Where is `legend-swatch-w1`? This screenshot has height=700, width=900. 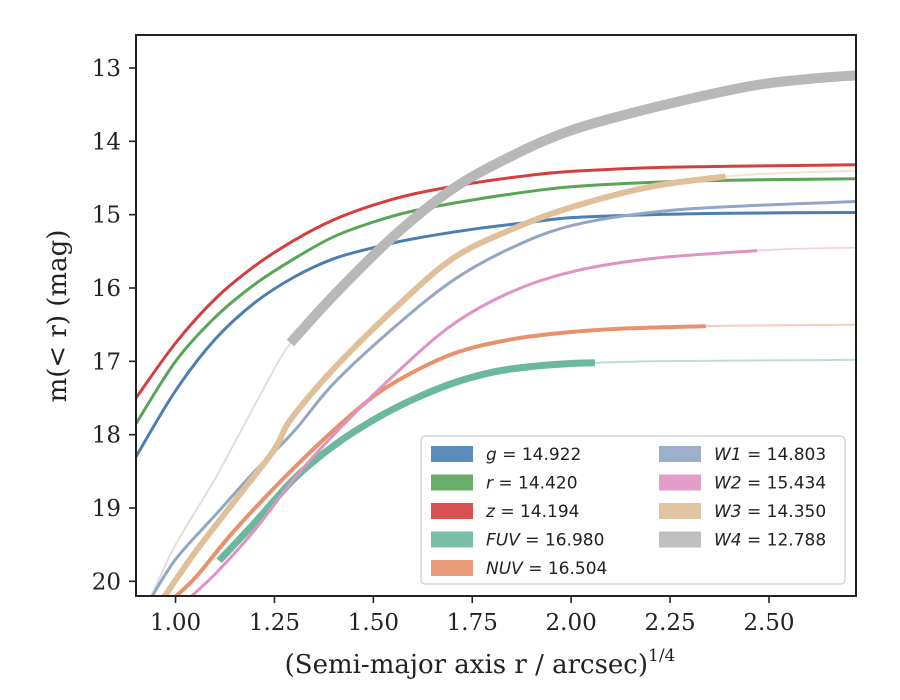 legend-swatch-w1 is located at coordinates (680, 454).